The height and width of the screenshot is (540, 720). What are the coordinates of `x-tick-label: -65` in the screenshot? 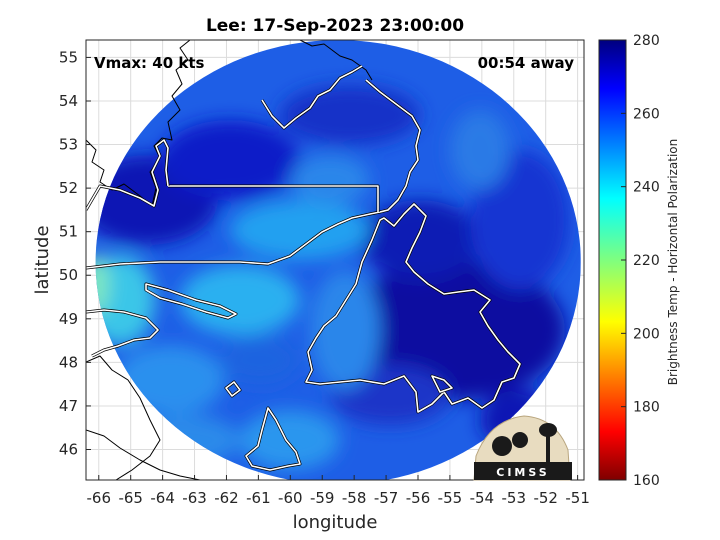 It's located at (130, 498).